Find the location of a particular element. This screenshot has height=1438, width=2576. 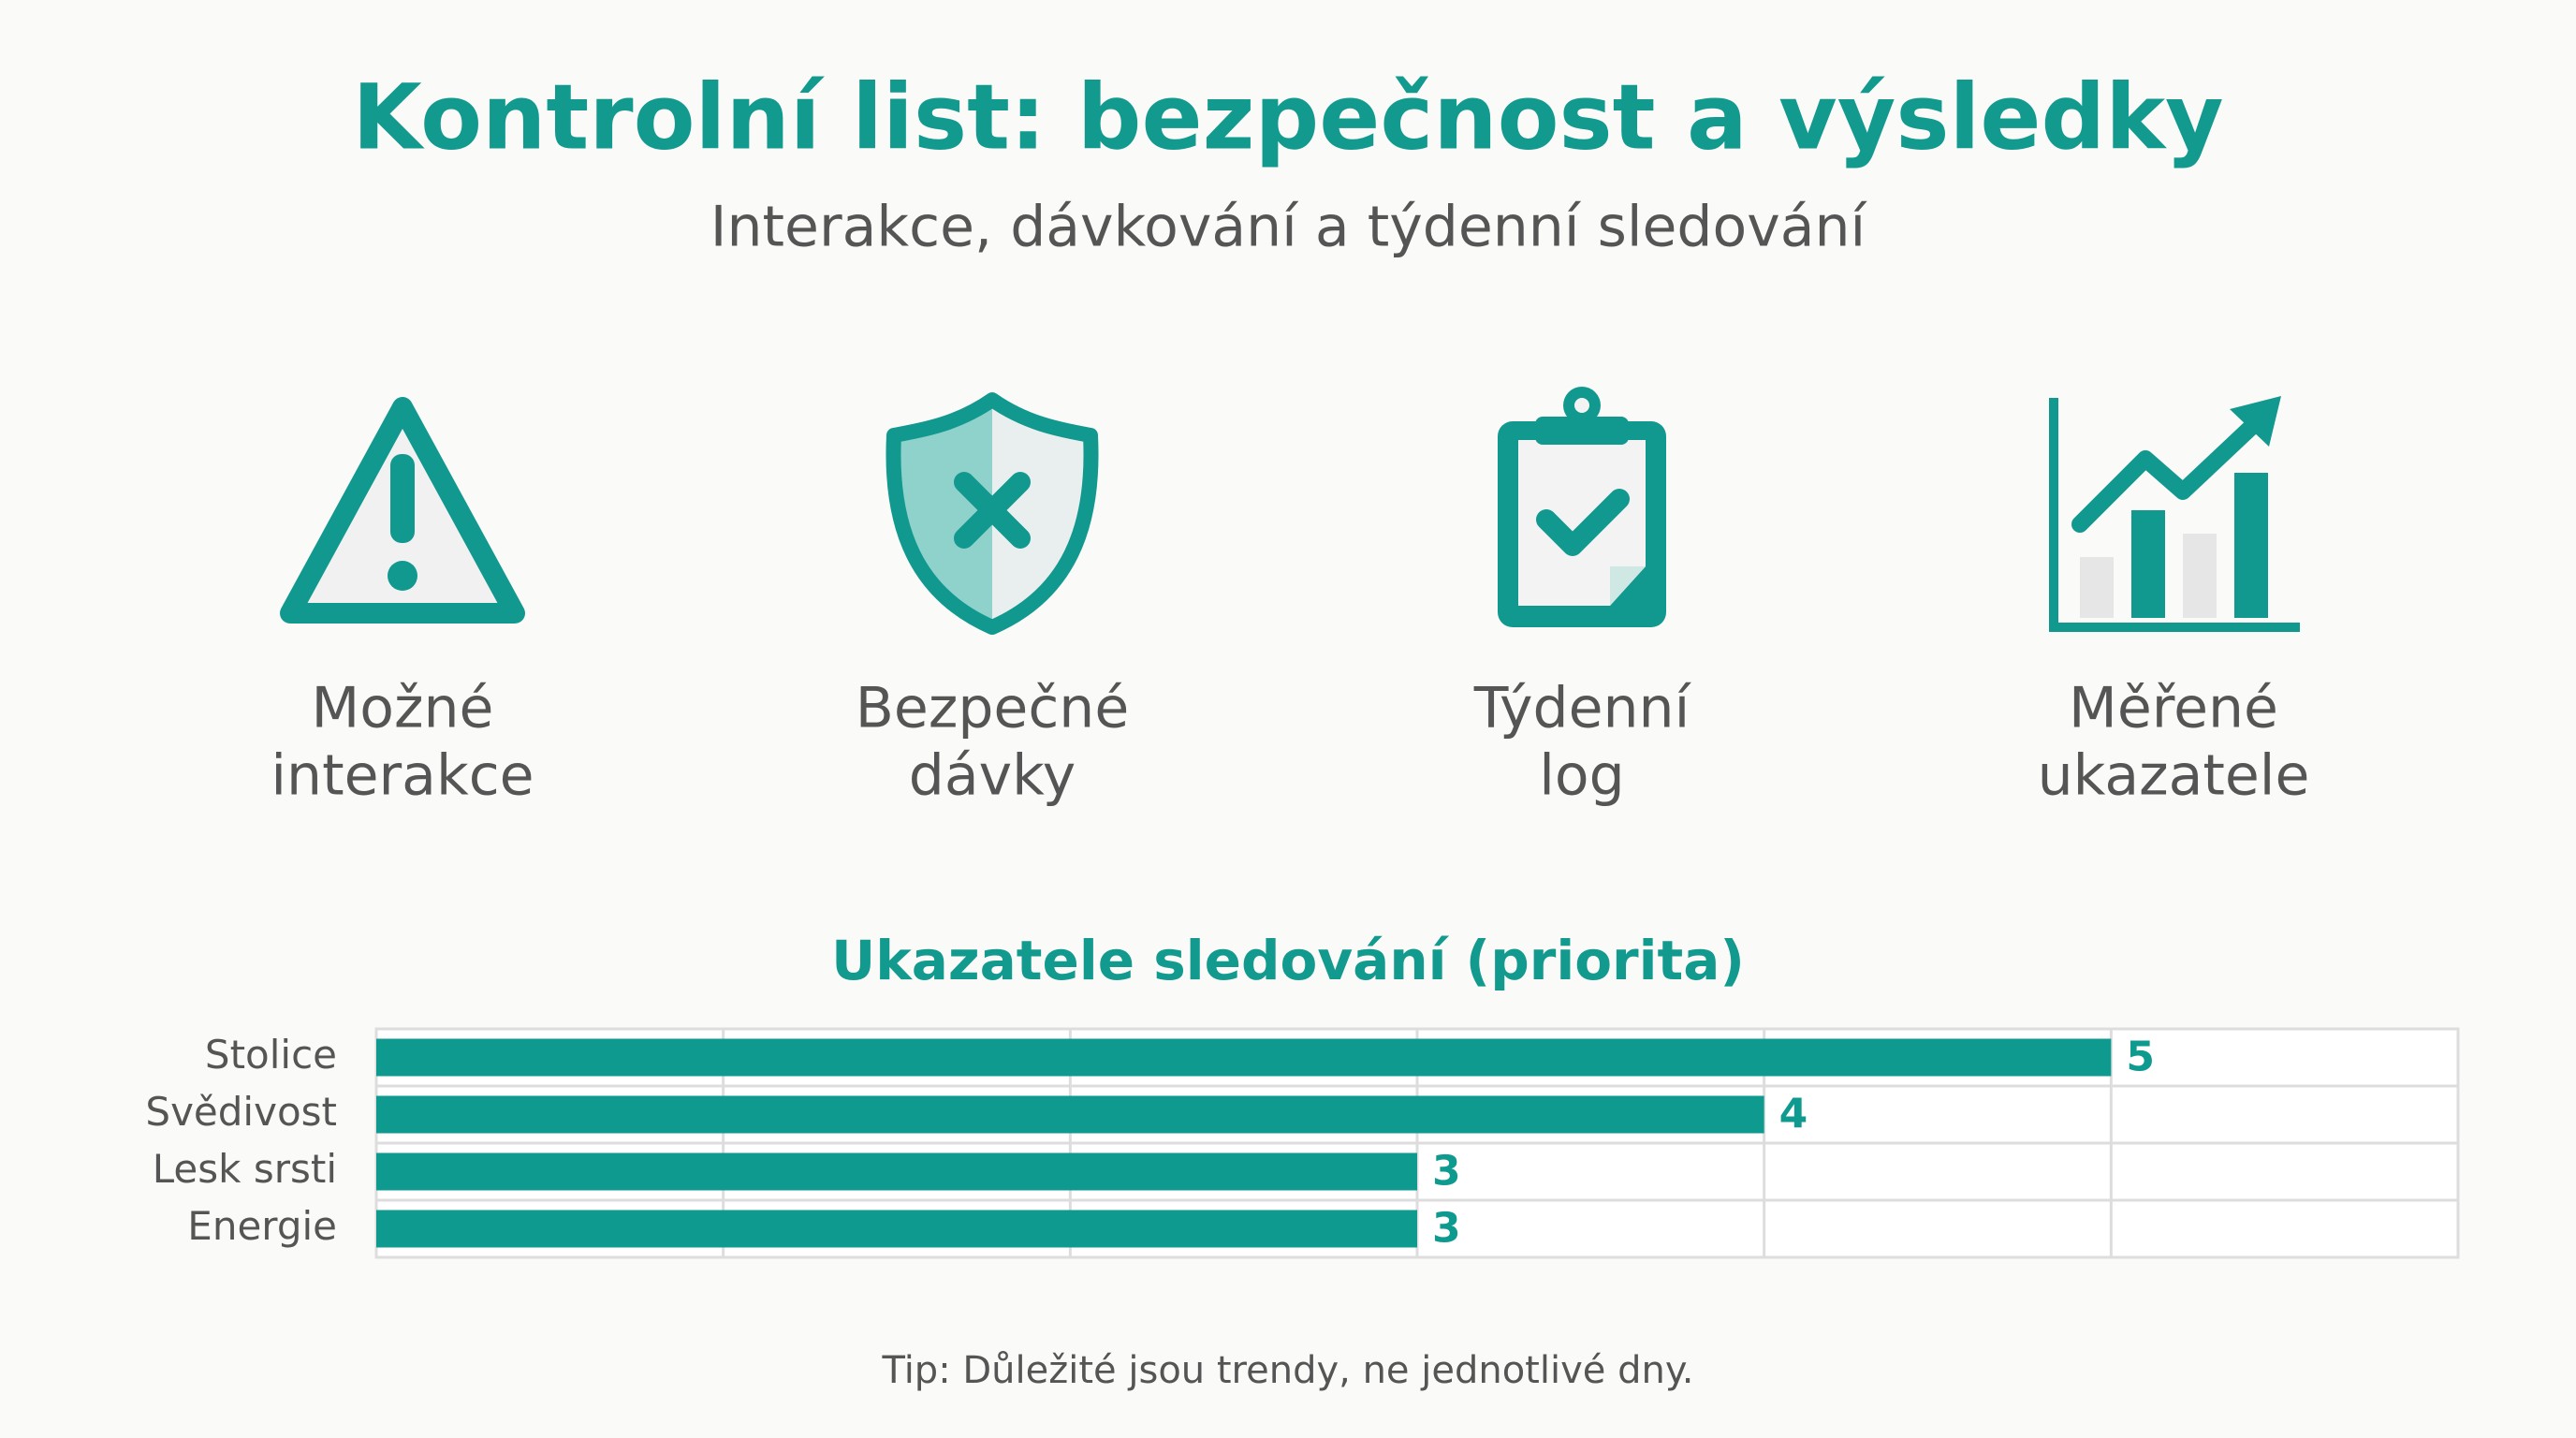

feature-label: Možné is located at coordinates (403, 708).